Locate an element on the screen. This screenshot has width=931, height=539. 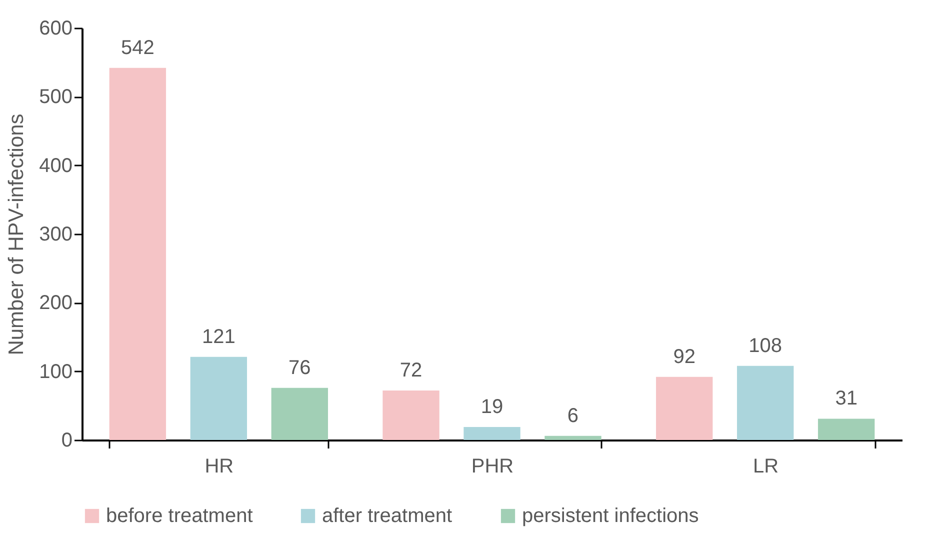
data-label: 72 is located at coordinates (411, 371).